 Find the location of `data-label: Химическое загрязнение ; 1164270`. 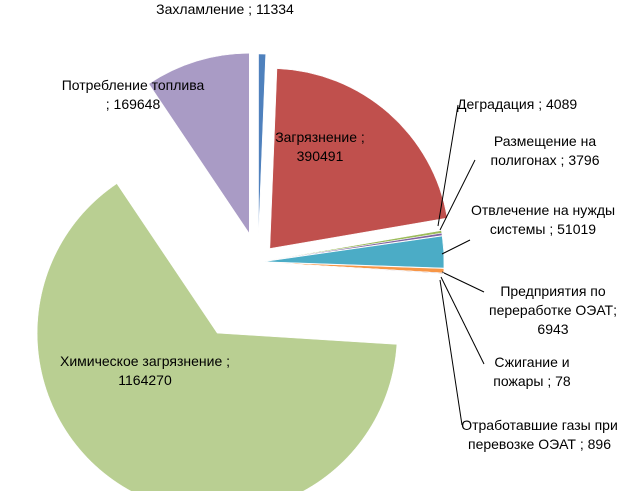

data-label: Химическое загрязнение ; 1164270 is located at coordinates (145, 370).